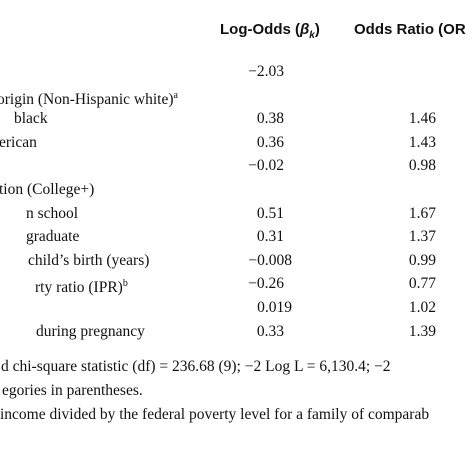  I want to click on odds-ratio-value: 0.98, so click(422, 166).